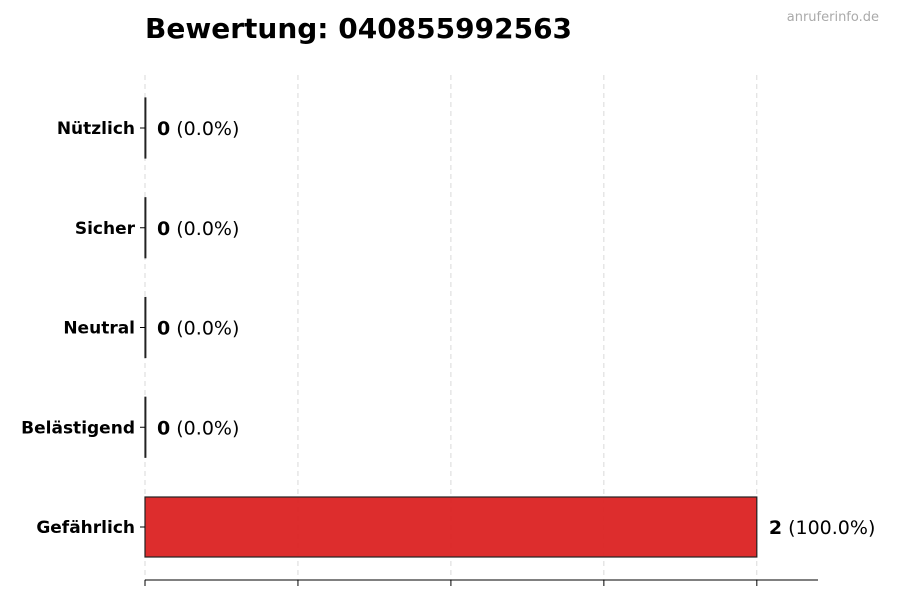  Describe the element at coordinates (96, 129) in the screenshot. I see `y-tick-label: Nützlich` at that location.